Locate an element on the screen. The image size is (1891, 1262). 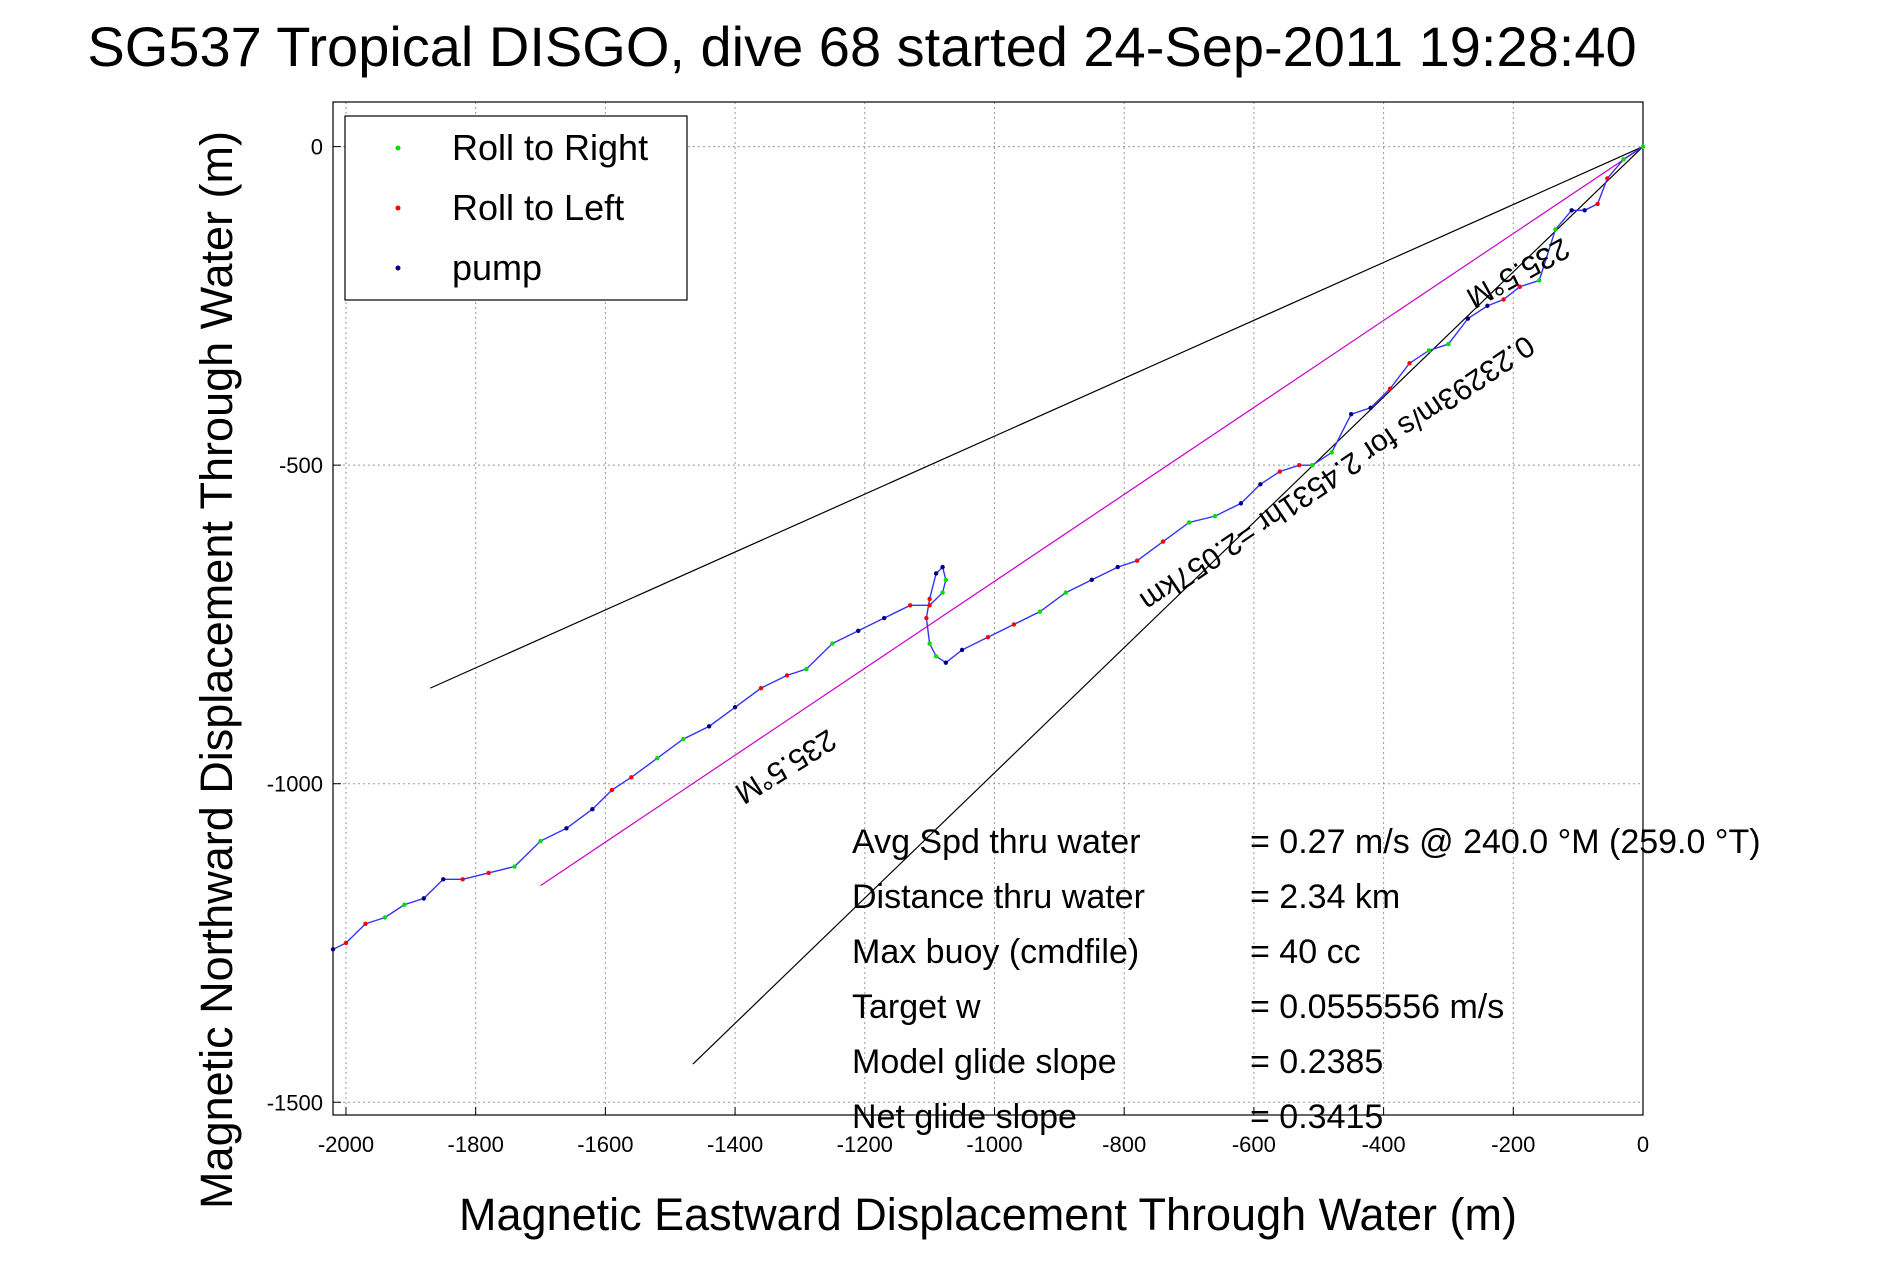
stat-label: Model glide slope is located at coordinates (984, 1062).